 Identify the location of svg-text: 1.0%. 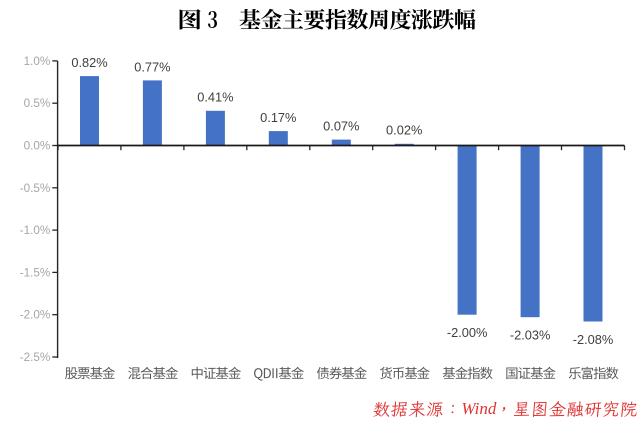
(37, 61).